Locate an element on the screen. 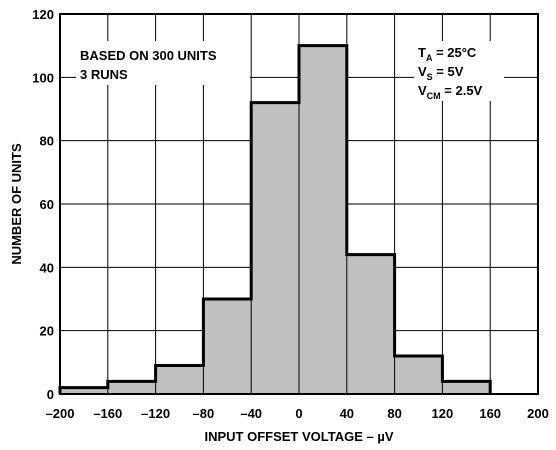 Image resolution: width=556 pixels, height=450 pixels. y-tick-label: 80 is located at coordinates (47, 141).